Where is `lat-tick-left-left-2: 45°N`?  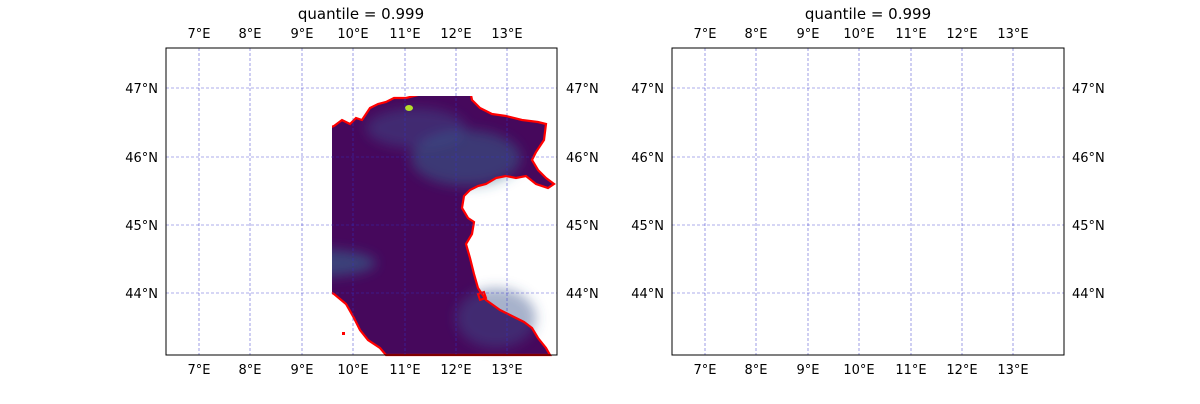 lat-tick-left-left-2: 45°N is located at coordinates (141, 226).